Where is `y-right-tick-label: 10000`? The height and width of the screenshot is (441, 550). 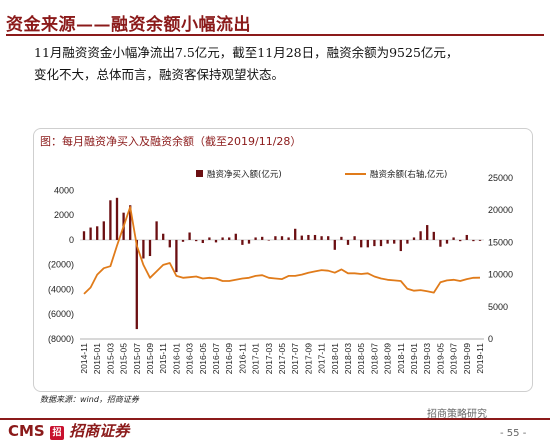 y-right-tick-label: 10000 is located at coordinates (500, 275).